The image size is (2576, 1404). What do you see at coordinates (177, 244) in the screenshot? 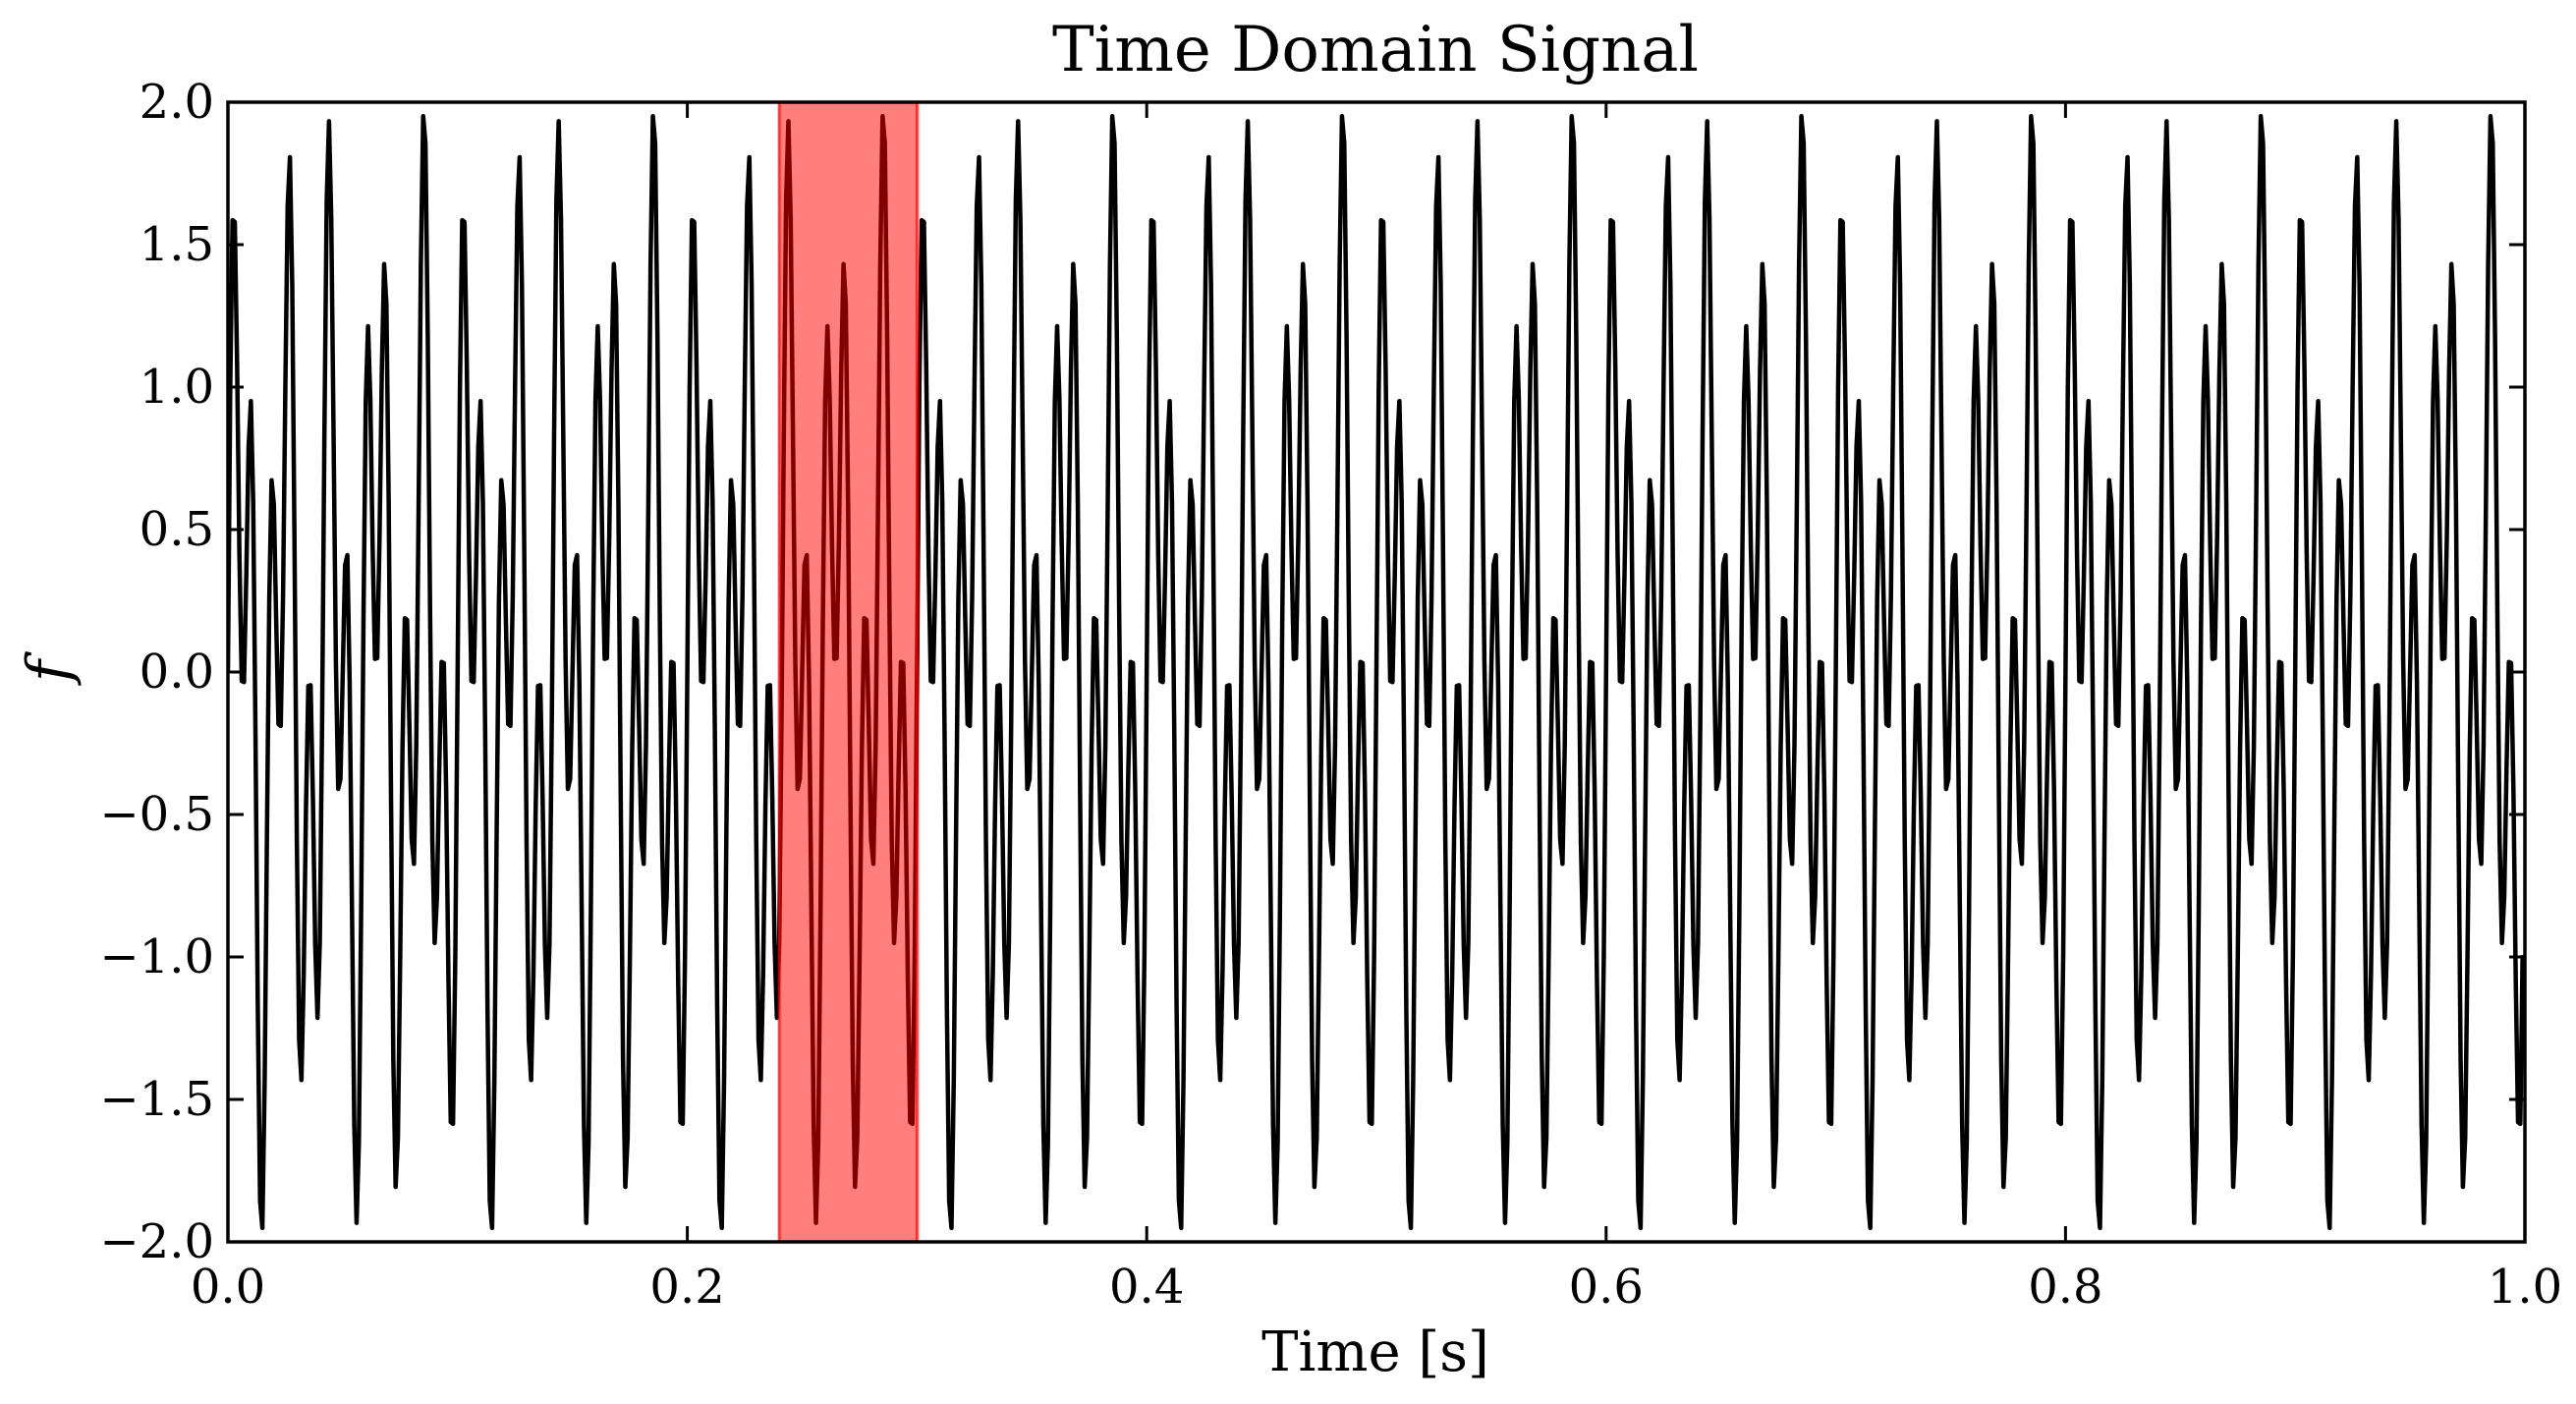
I see `y-tick-label: 1.5` at bounding box center [177, 244].